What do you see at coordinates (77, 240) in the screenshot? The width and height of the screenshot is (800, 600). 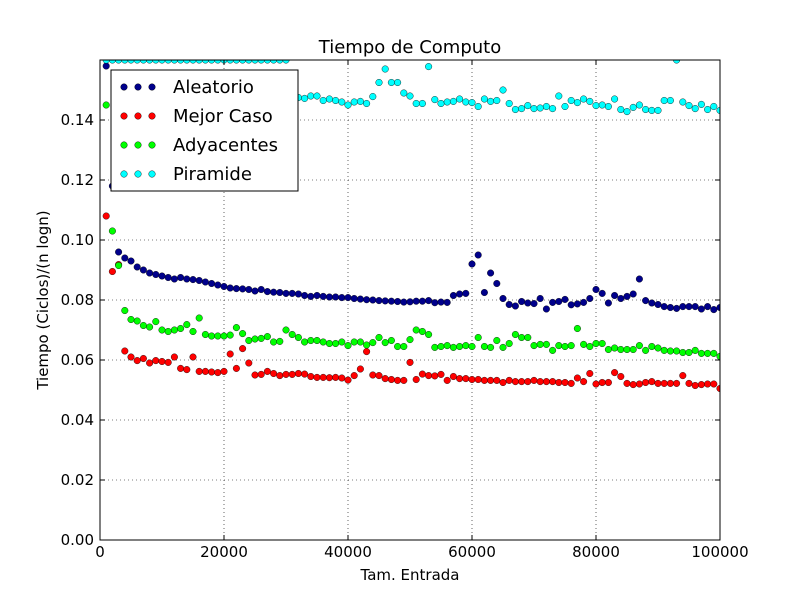 I see `y-tick-label: 0.10` at bounding box center [77, 240].